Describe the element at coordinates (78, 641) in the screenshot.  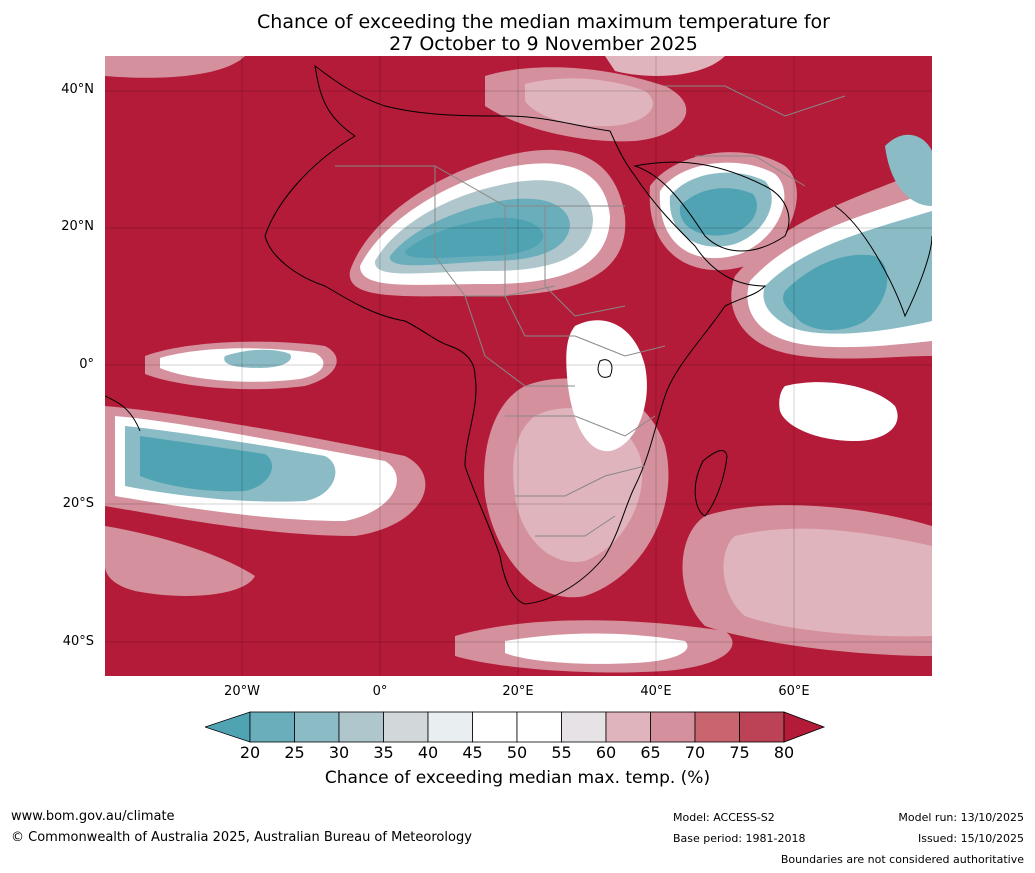
I see `lat-label-40s: 40°S` at that location.